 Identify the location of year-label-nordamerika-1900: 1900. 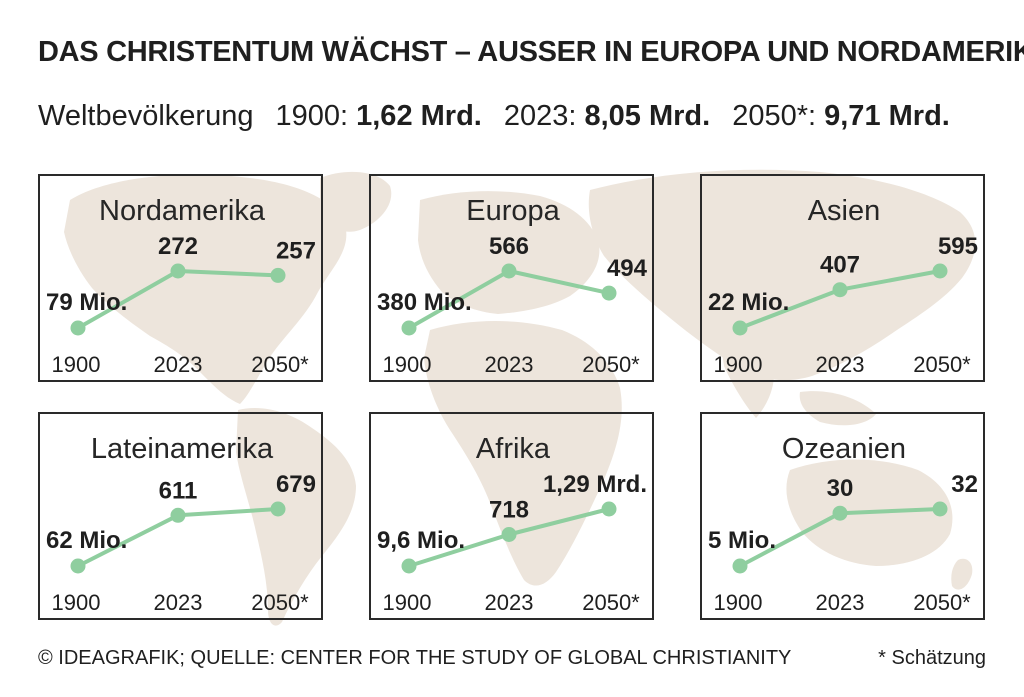
(76, 364).